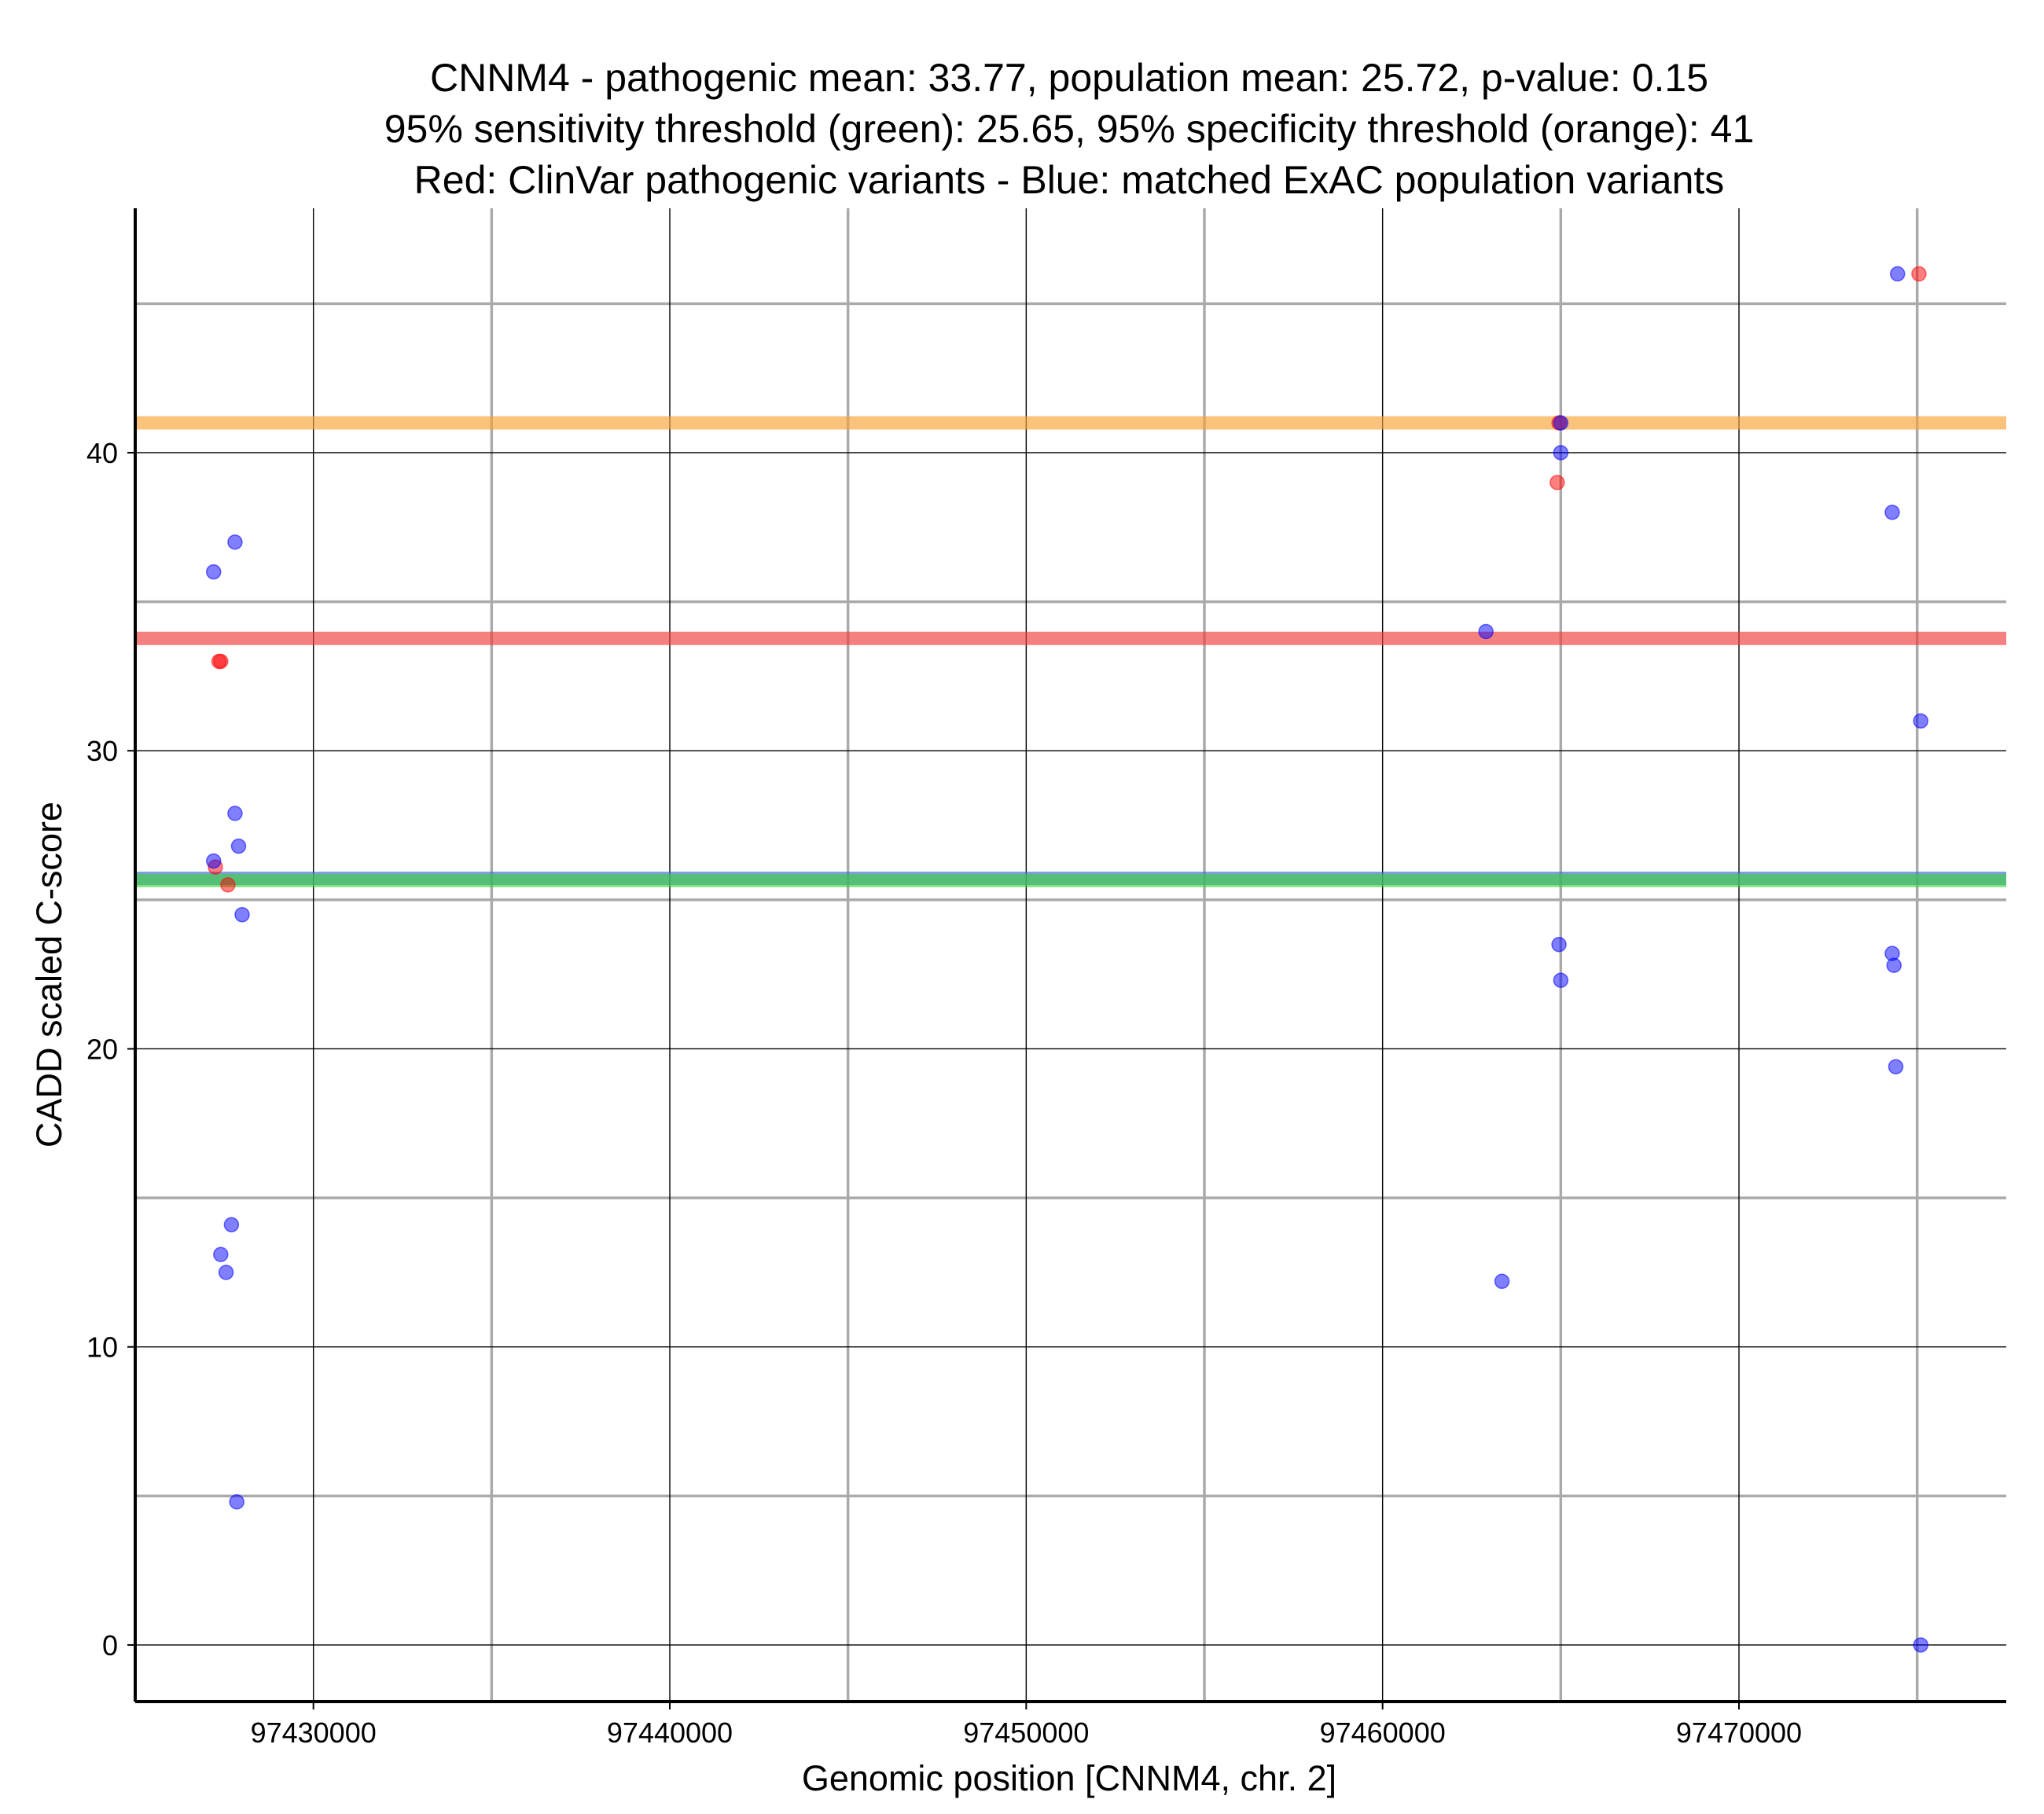 The height and width of the screenshot is (1814, 2044). Describe the element at coordinates (1739, 1733) in the screenshot. I see `x-tick-label: 97470000` at that location.